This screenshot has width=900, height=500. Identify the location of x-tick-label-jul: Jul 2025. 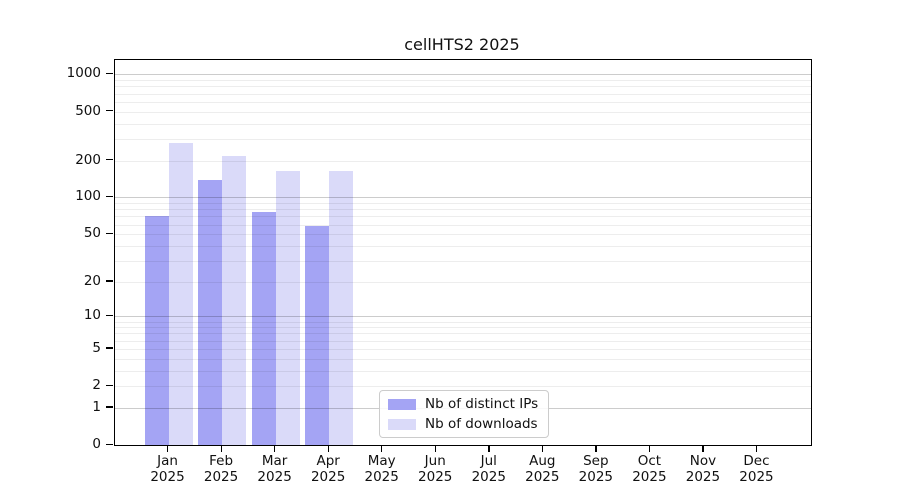
(488, 469).